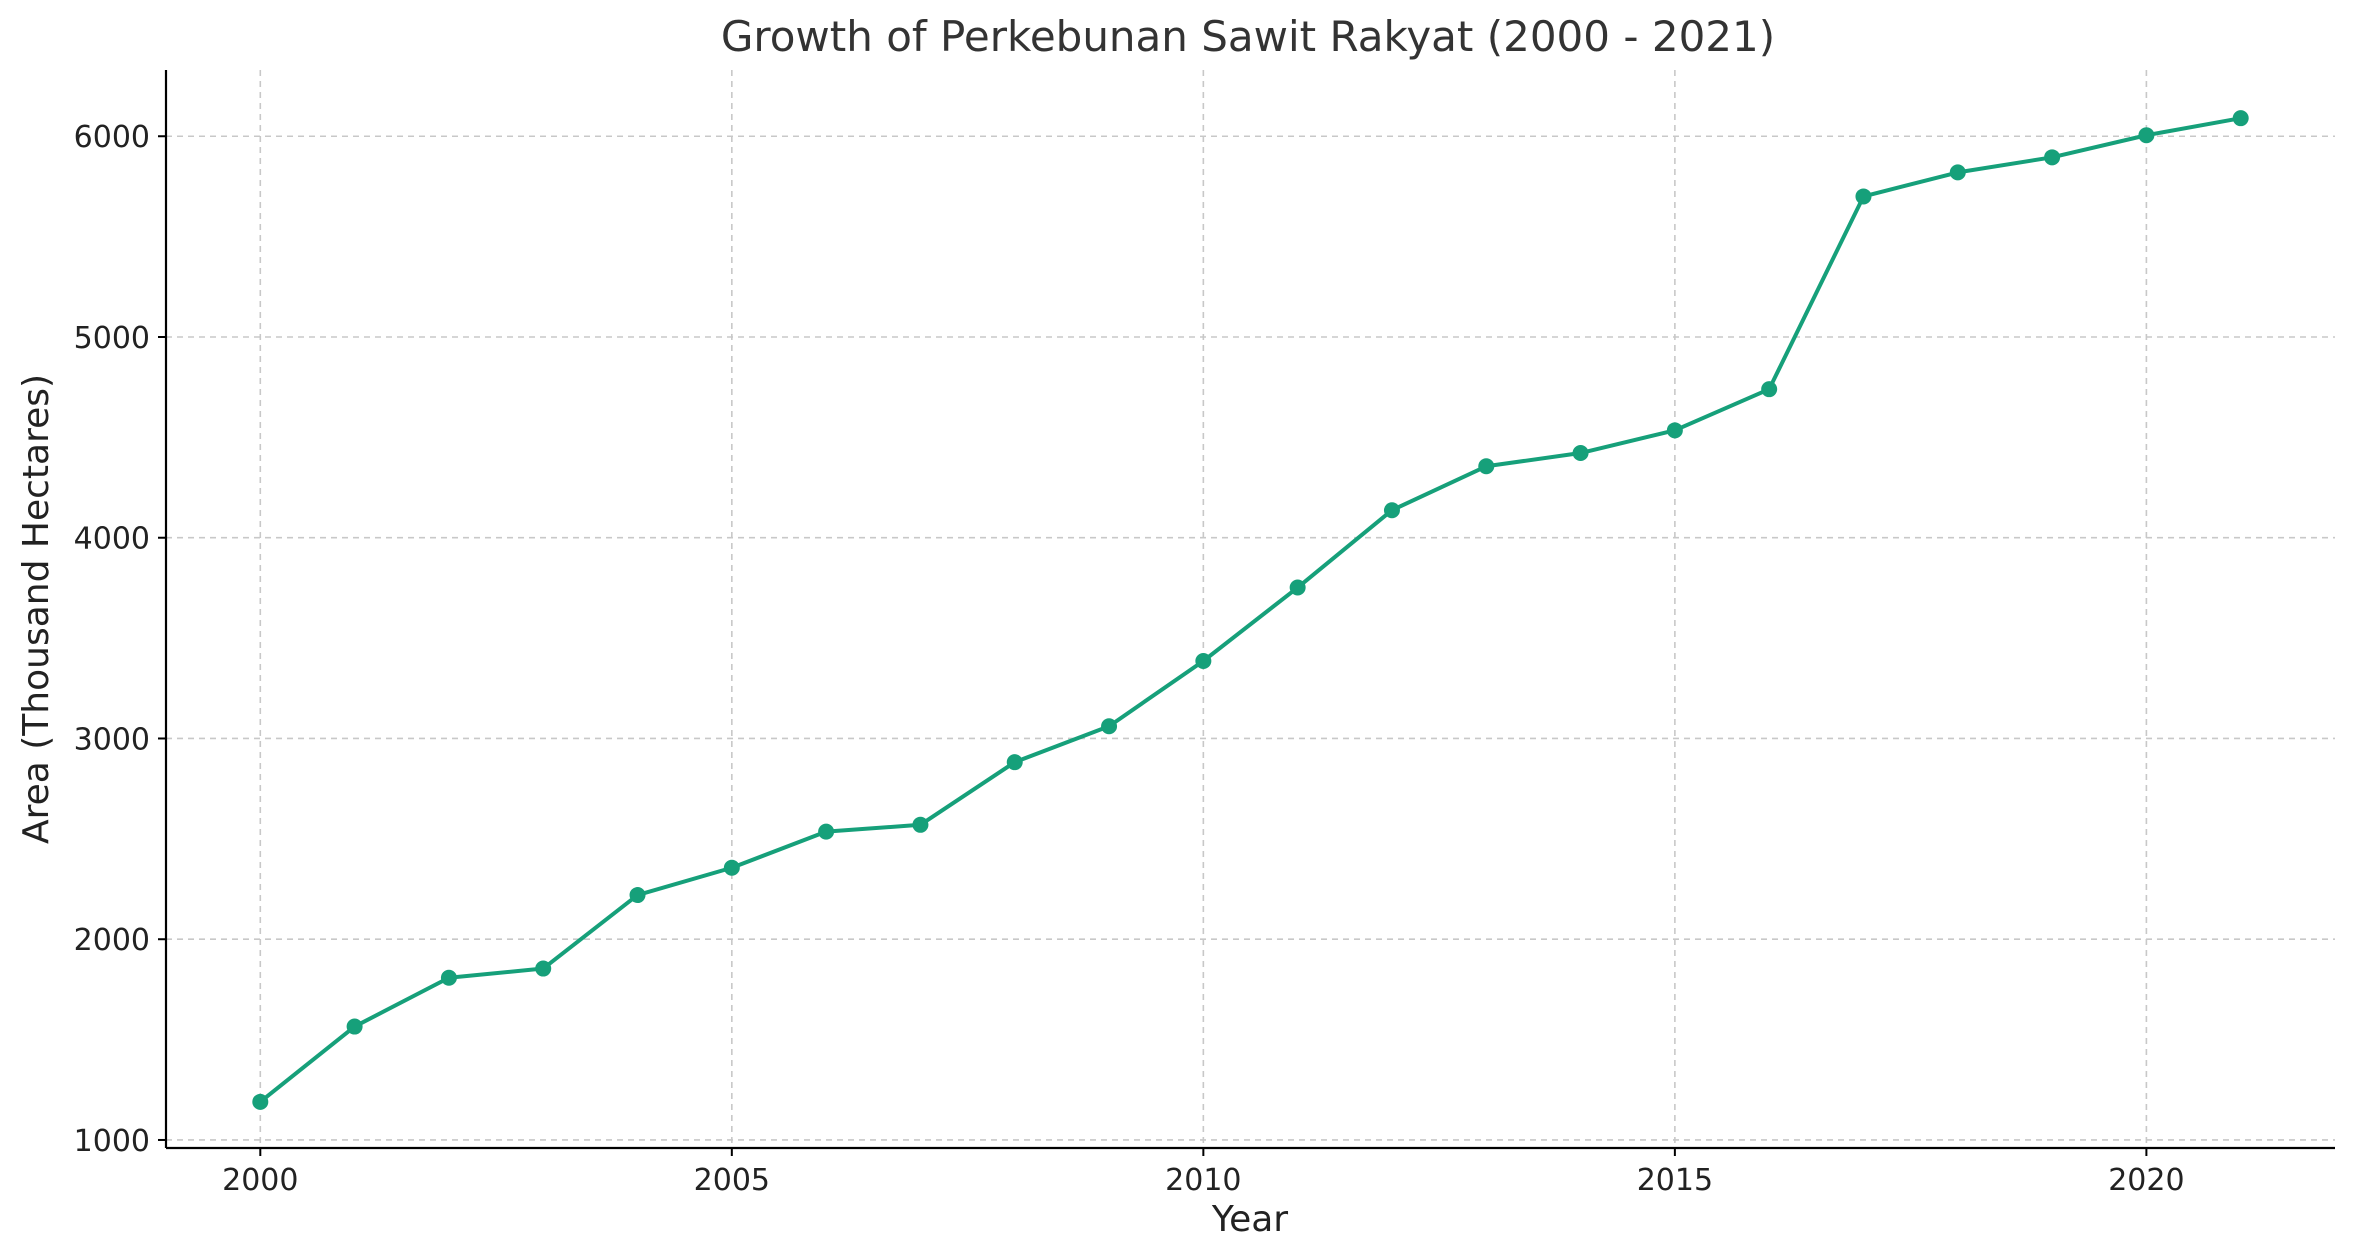 This screenshot has height=1260, width=2353. I want to click on x-tick-label: 2010, so click(1203, 1180).